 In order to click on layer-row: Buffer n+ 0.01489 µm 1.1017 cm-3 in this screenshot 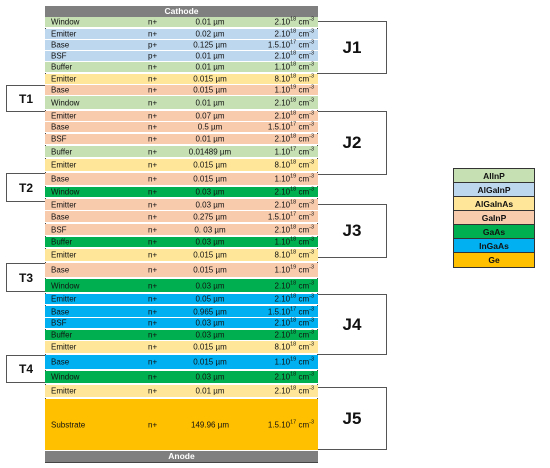, I will do `click(181, 152)`.